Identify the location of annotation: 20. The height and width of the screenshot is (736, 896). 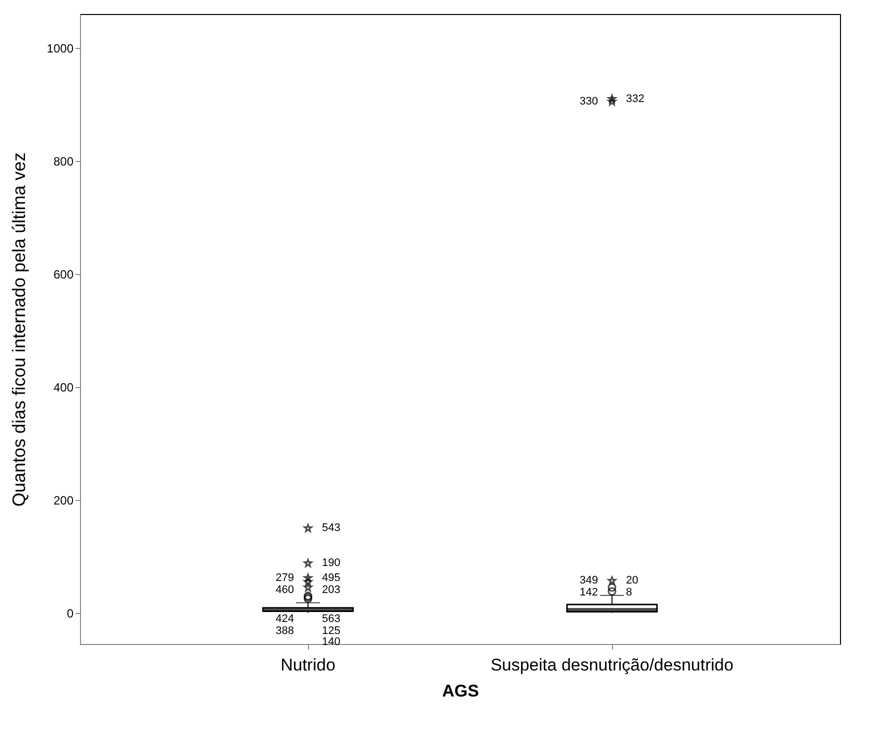
(632, 580).